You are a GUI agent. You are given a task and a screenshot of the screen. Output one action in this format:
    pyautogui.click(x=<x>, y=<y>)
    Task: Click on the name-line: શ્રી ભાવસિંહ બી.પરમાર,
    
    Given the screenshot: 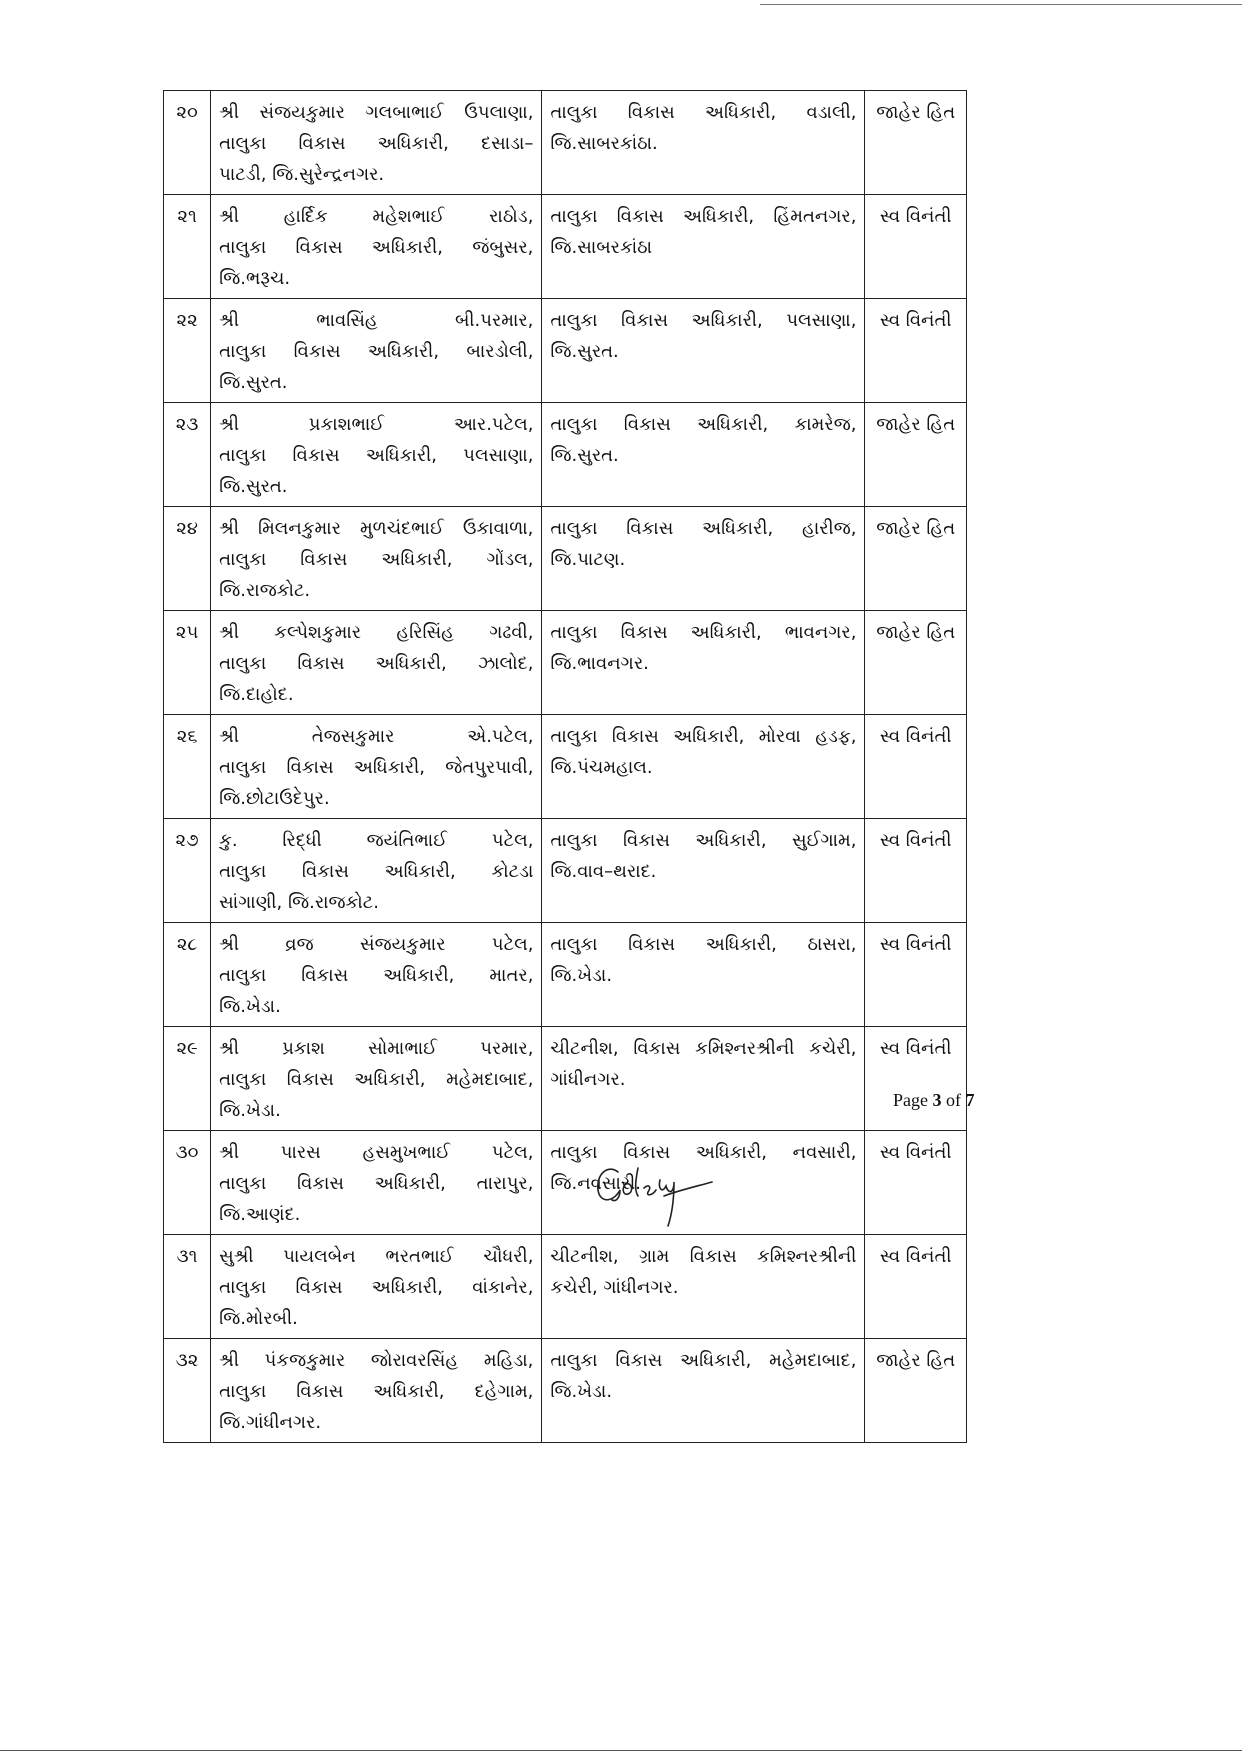 What is the action you would take?
    pyautogui.click(x=376, y=320)
    